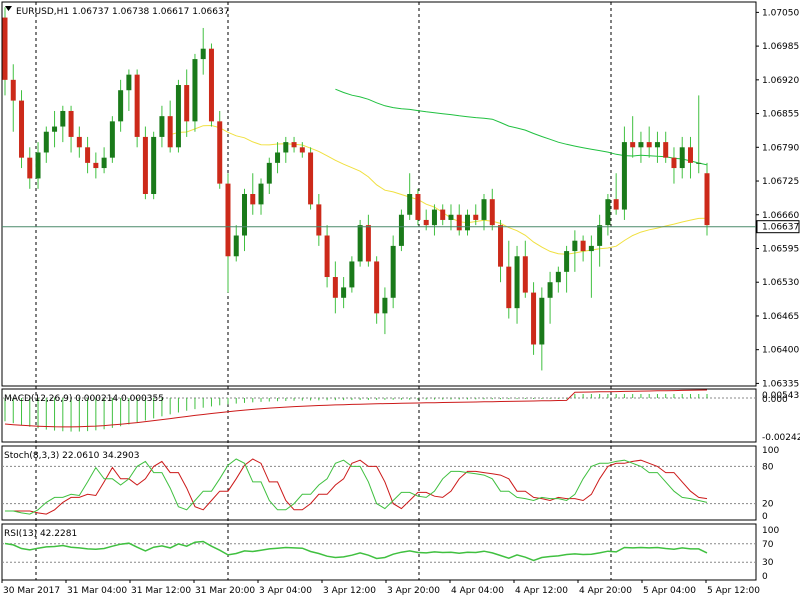 This screenshot has height=600, width=800. I want to click on stoch-signal-line, so click(356, 486).